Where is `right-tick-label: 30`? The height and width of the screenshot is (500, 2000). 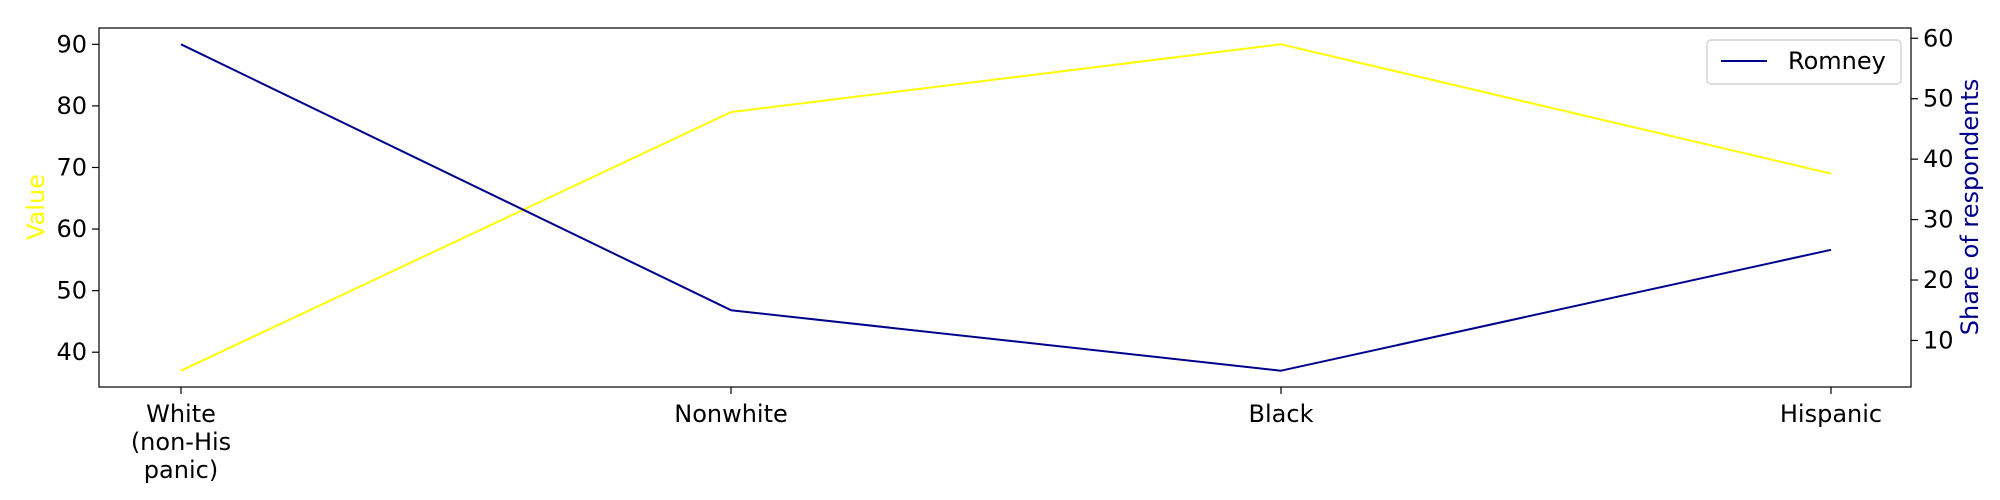
right-tick-label: 30 is located at coordinates (1938, 220).